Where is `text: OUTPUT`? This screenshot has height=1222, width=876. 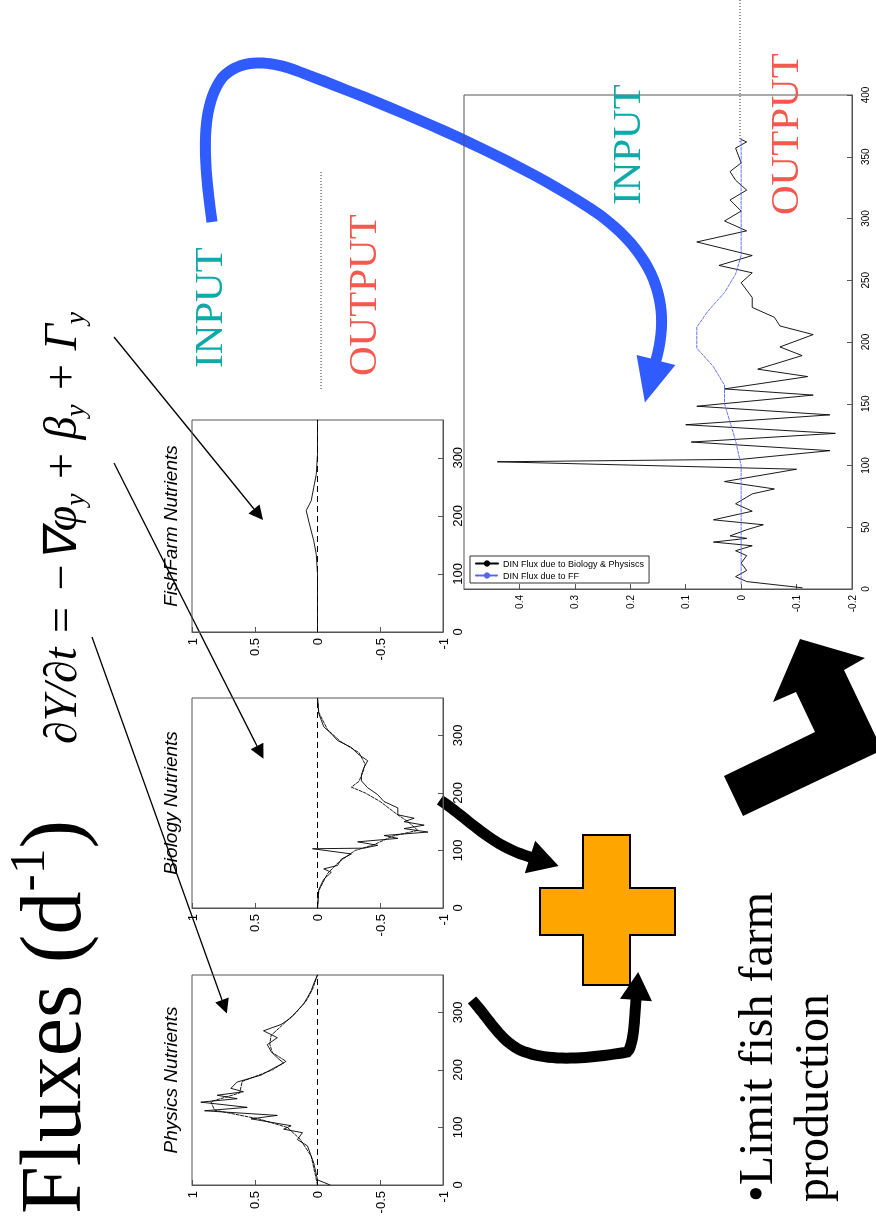 text: OUTPUT is located at coordinates (362, 295).